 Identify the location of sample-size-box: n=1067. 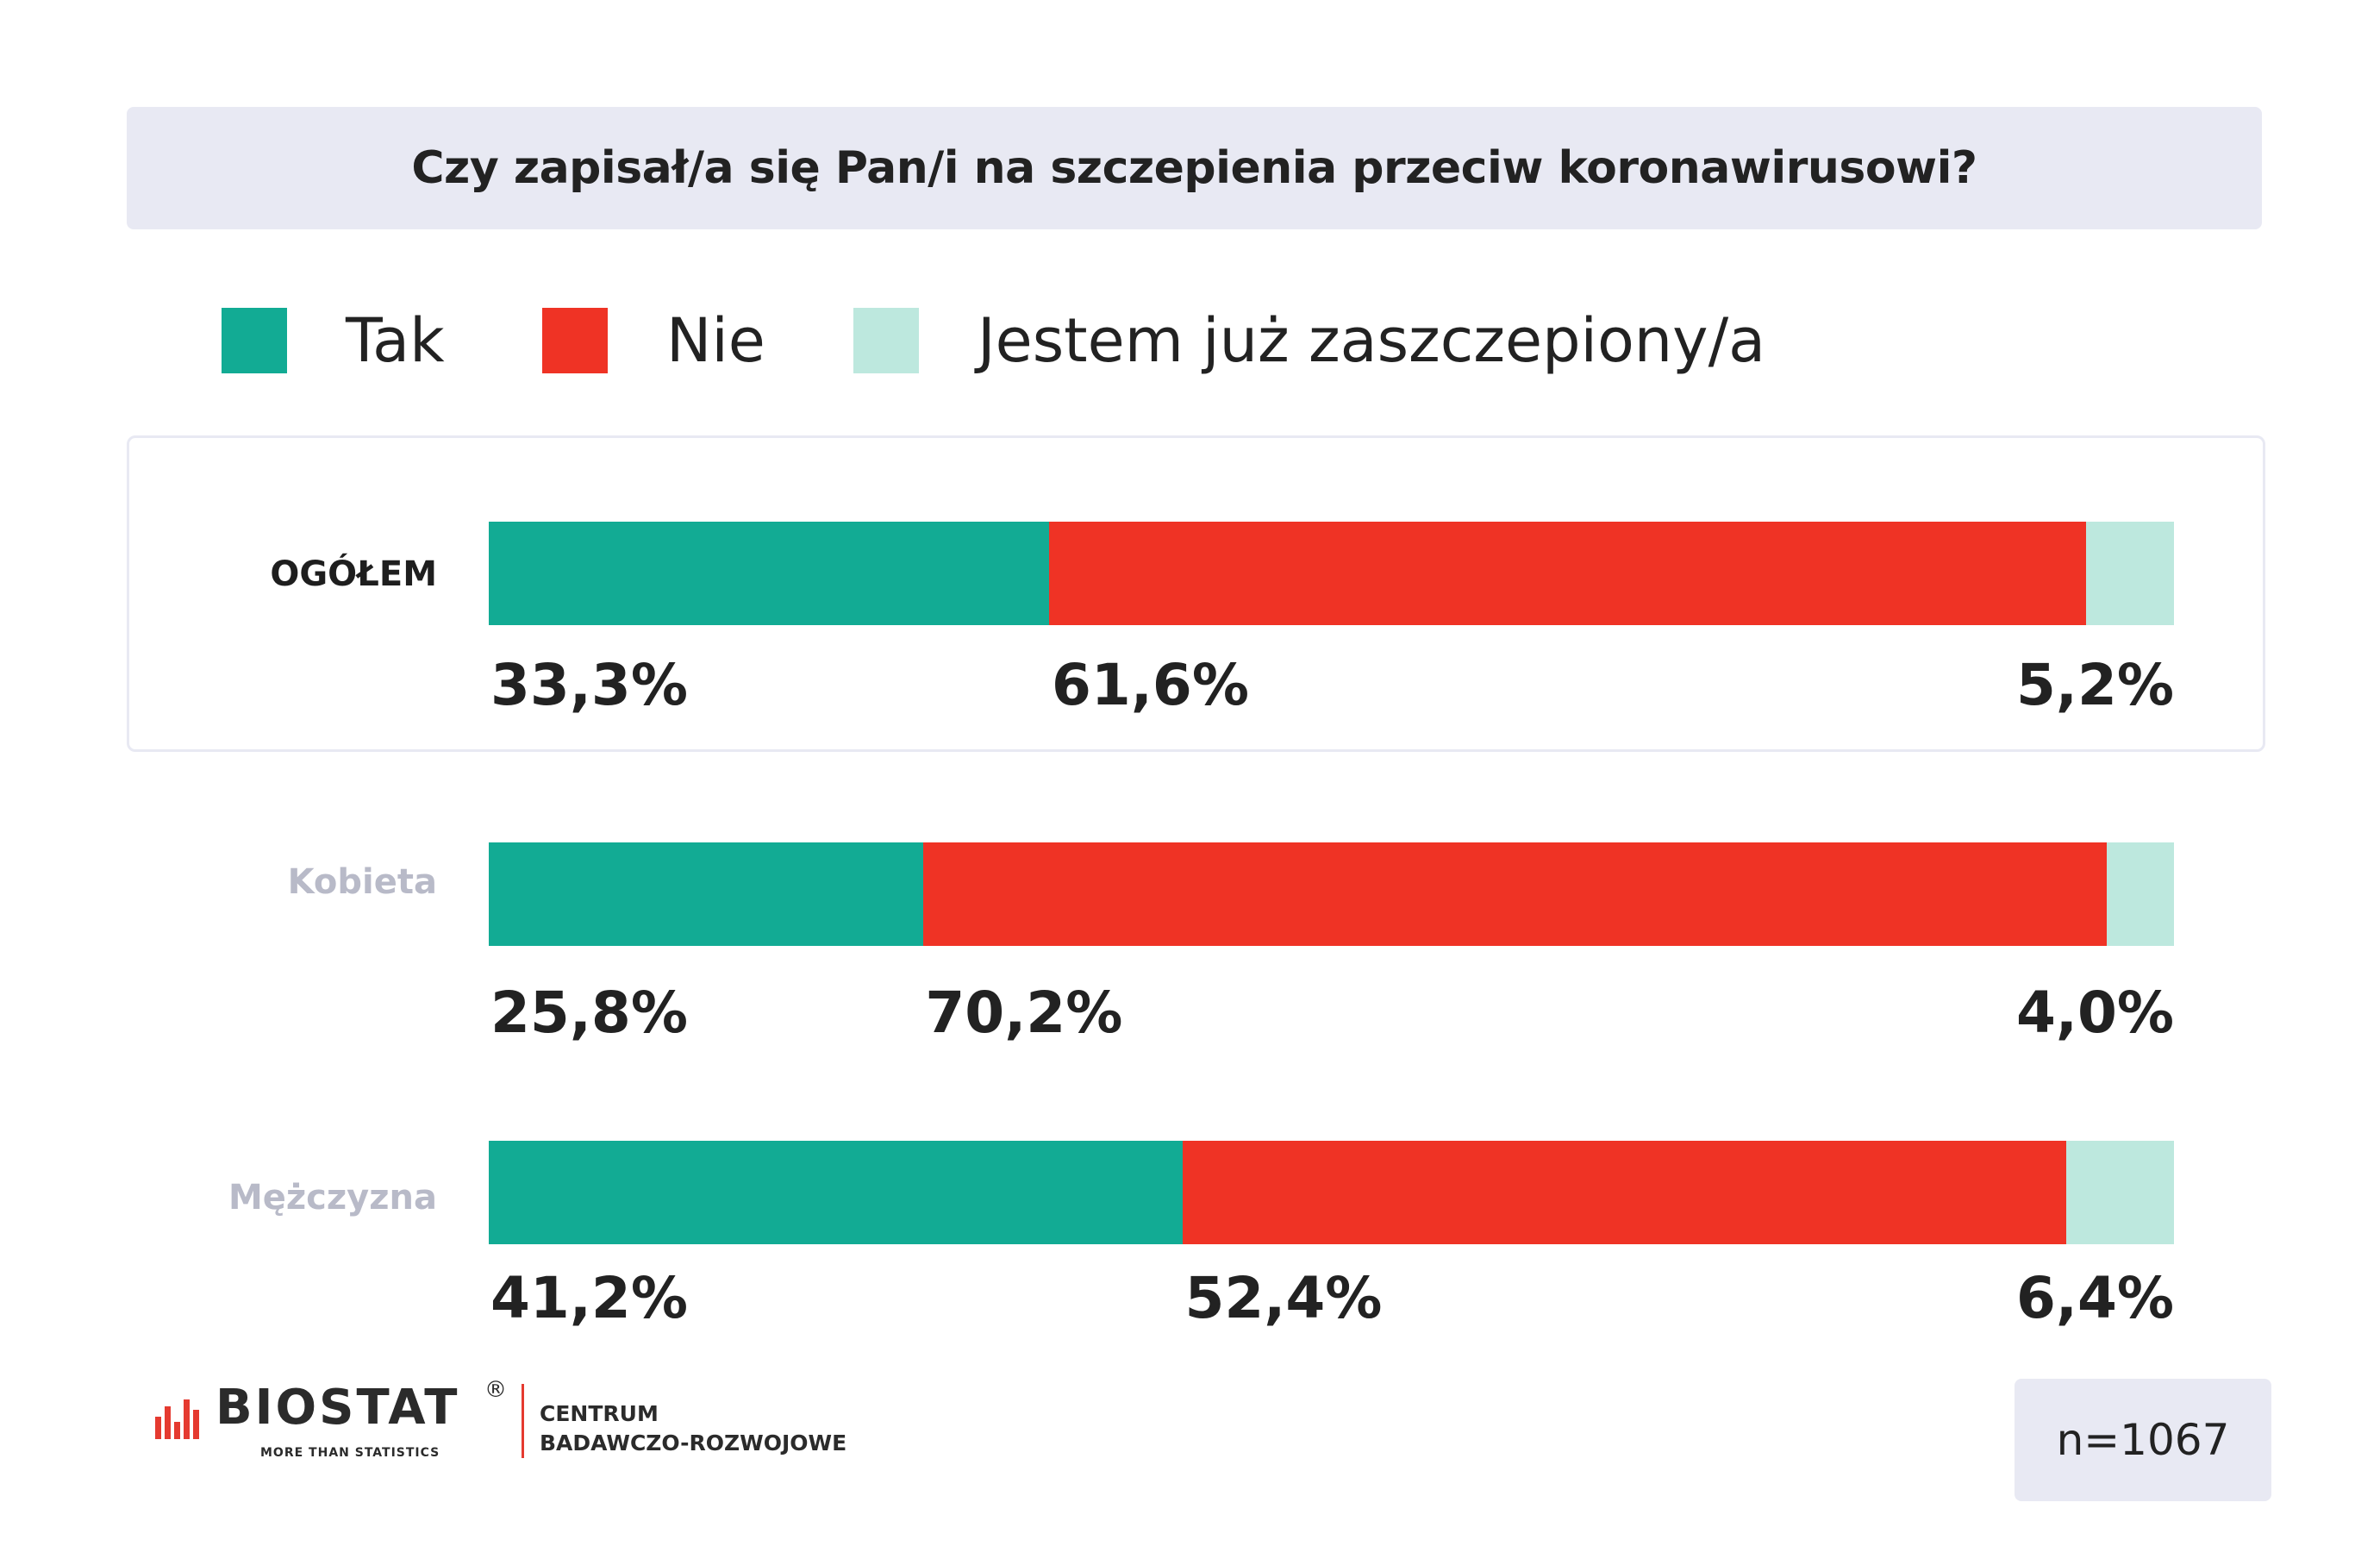
(2143, 1440).